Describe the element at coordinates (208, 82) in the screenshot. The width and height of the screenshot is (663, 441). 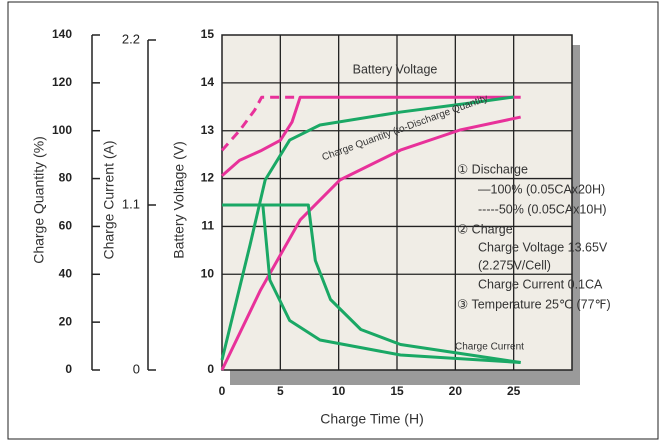
I see `y-tick-label: 14` at that location.